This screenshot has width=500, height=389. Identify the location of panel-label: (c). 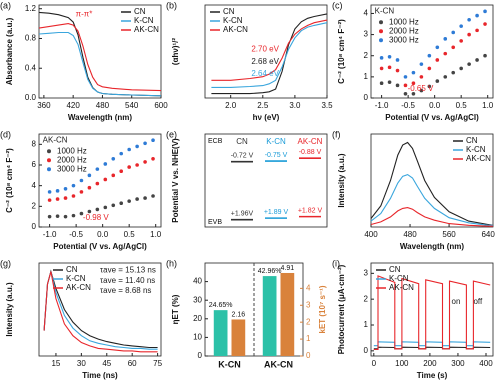
(337, 5).